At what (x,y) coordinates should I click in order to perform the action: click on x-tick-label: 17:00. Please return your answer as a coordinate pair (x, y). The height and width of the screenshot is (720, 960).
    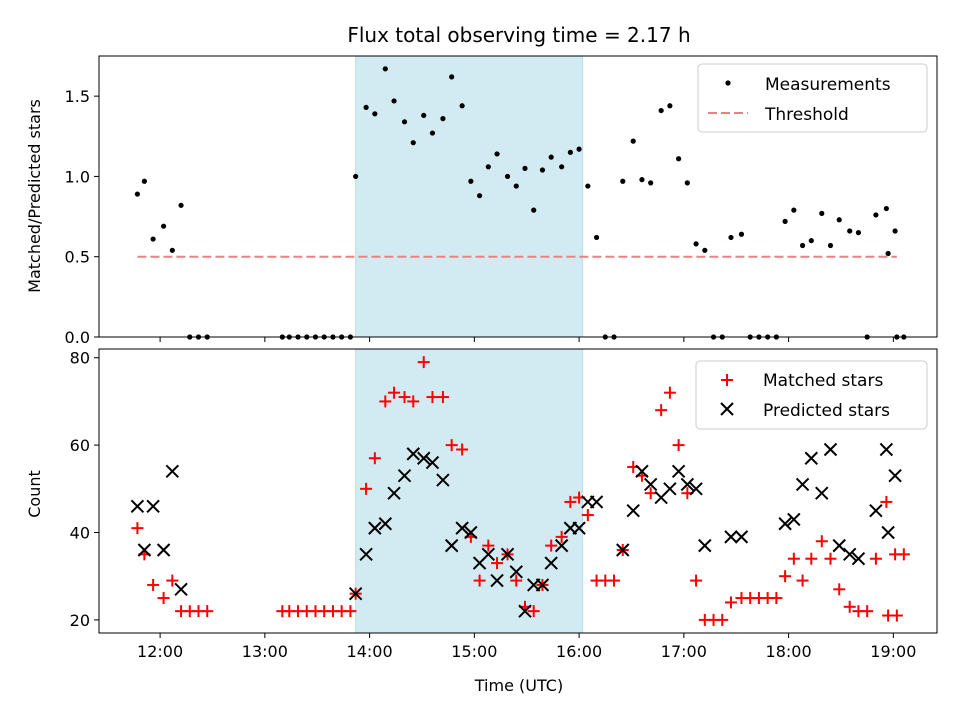
    Looking at the image, I should click on (684, 651).